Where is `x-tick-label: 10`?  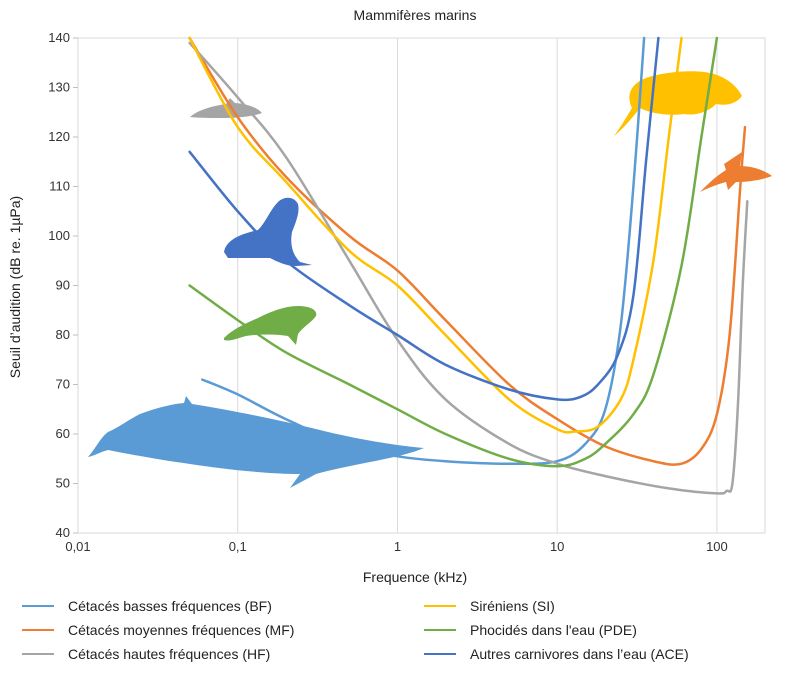 x-tick-label: 10 is located at coordinates (557, 546).